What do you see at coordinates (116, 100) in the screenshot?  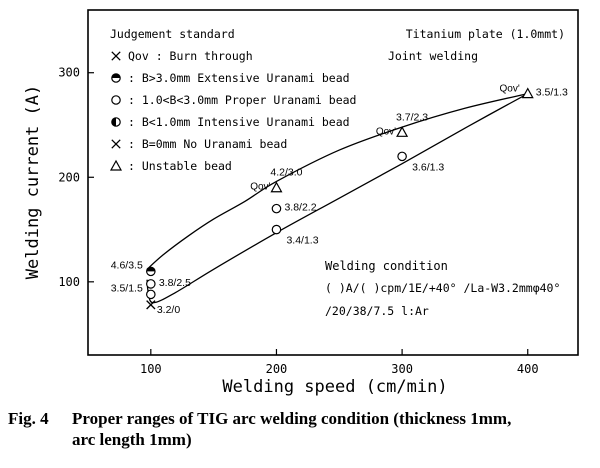 I see `legend-symbol-circle-open` at bounding box center [116, 100].